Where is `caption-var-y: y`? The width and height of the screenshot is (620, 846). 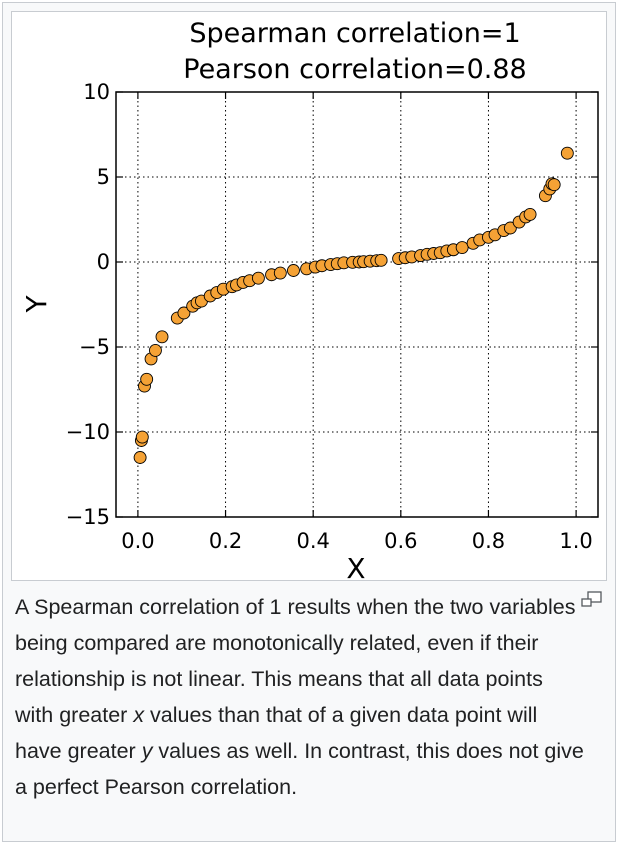 caption-var-y: y is located at coordinates (147, 751).